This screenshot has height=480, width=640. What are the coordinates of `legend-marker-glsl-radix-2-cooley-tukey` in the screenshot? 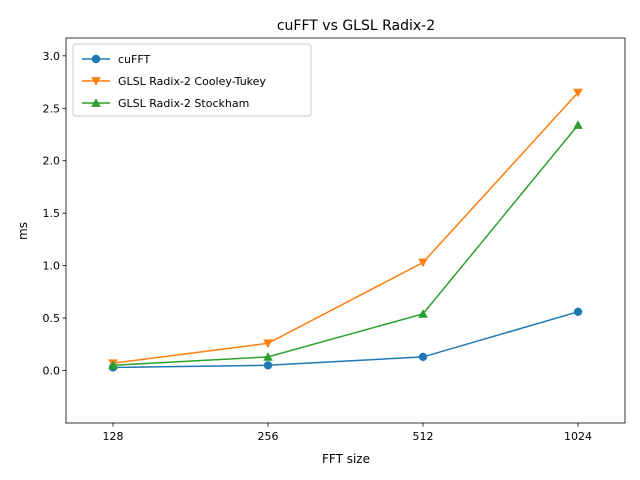 It's located at (96, 81).